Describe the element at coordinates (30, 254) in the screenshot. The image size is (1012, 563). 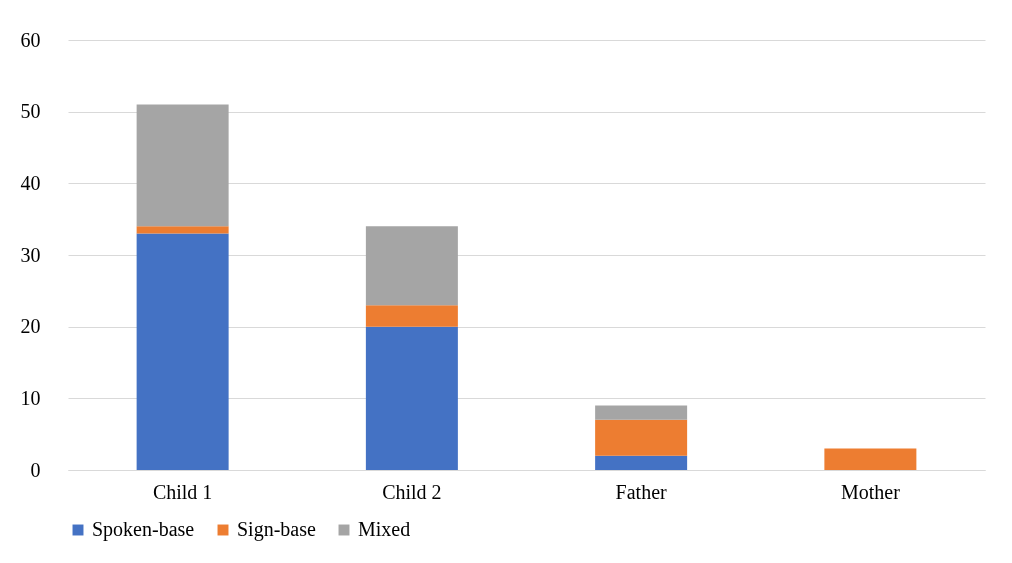
I see `y-tick-label: 30` at that location.